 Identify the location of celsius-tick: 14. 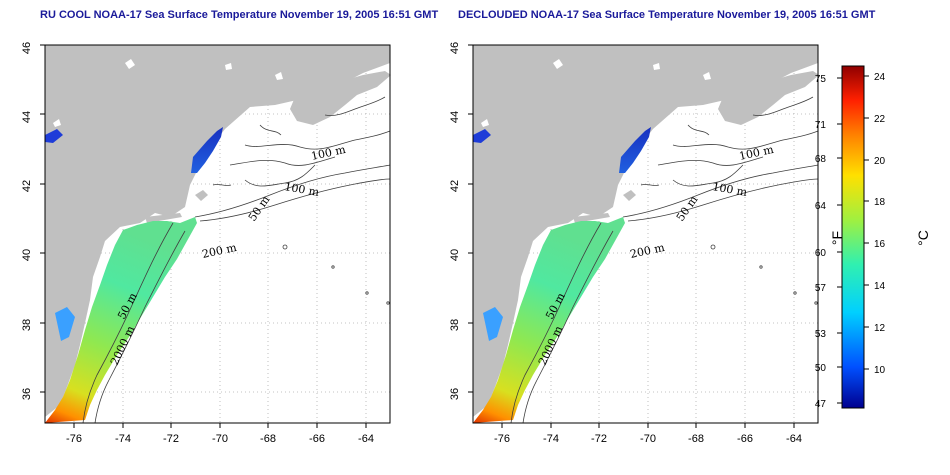
(880, 286).